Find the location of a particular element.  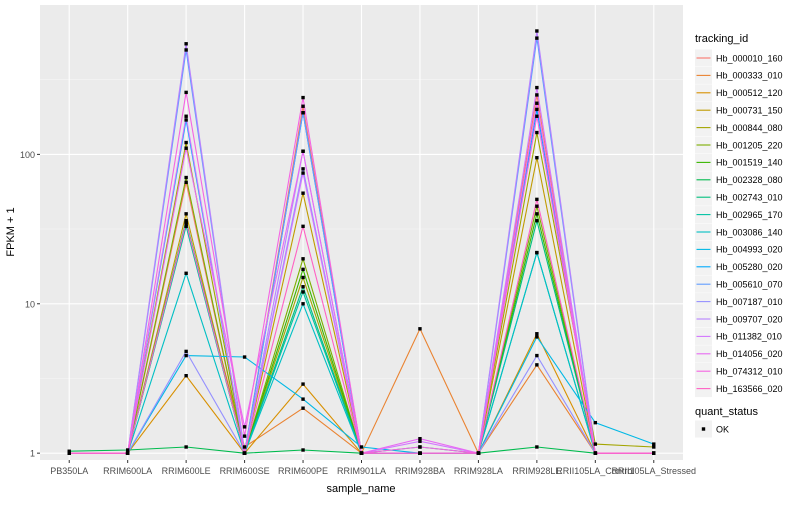

y-axis-title: FPKM + 1 is located at coordinates (11, 231).